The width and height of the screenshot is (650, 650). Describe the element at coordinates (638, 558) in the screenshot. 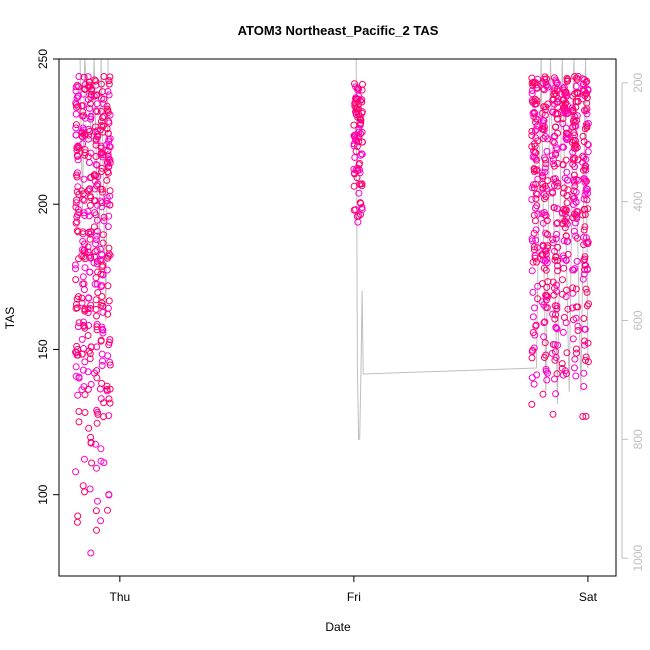

I see `y2-tick-label: 1000` at that location.